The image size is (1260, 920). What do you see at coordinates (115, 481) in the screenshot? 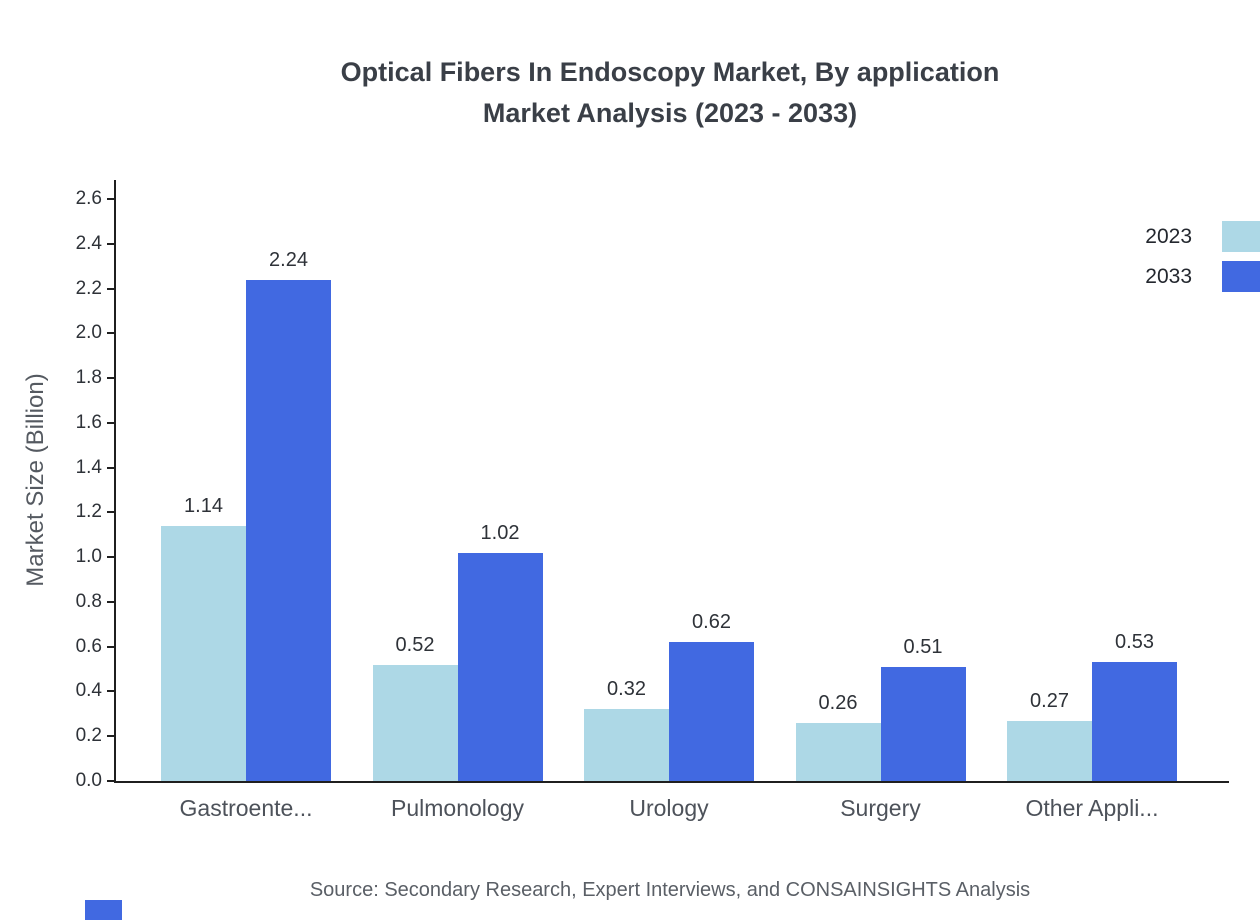
I see `y-axis-line` at bounding box center [115, 481].